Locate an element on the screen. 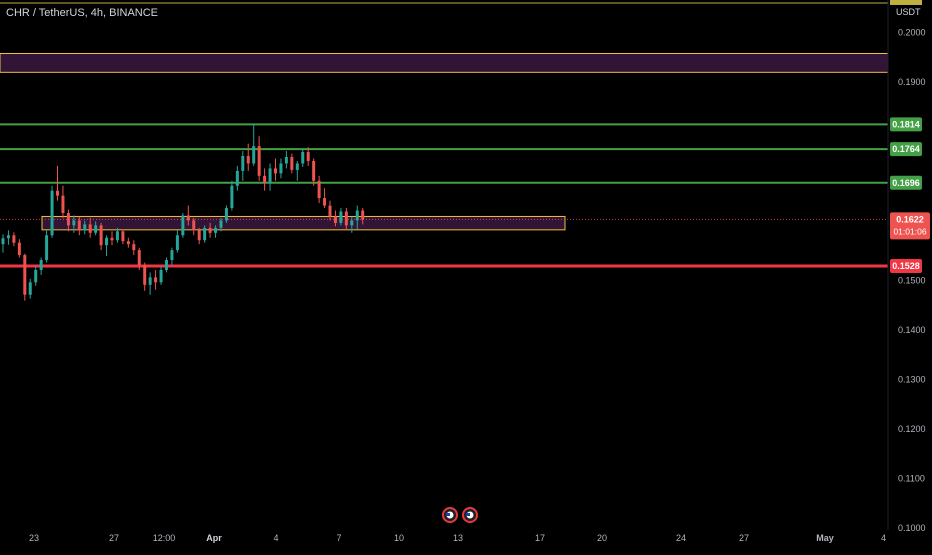 The width and height of the screenshot is (932, 555). time-tick-label: 13 is located at coordinates (458, 538).